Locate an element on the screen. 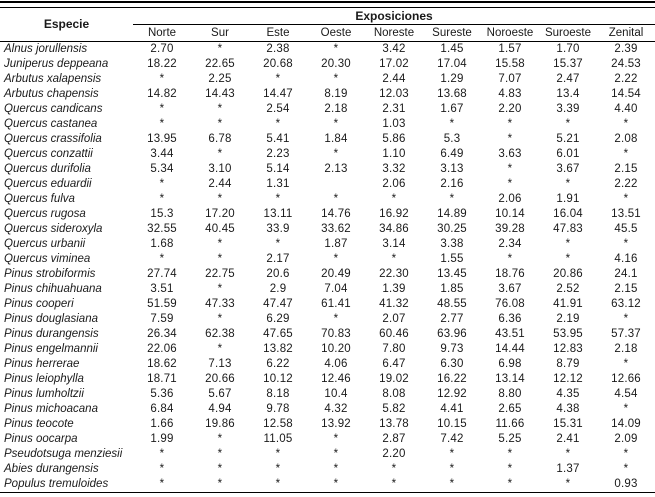  value-cell: 13.45 is located at coordinates (452, 274).